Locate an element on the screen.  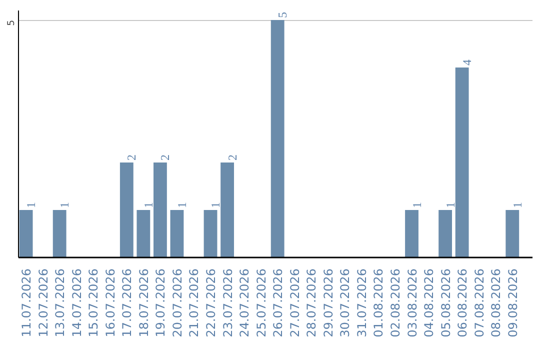
x-tick-label: 02.08.2026 is located at coordinates (395, 303).